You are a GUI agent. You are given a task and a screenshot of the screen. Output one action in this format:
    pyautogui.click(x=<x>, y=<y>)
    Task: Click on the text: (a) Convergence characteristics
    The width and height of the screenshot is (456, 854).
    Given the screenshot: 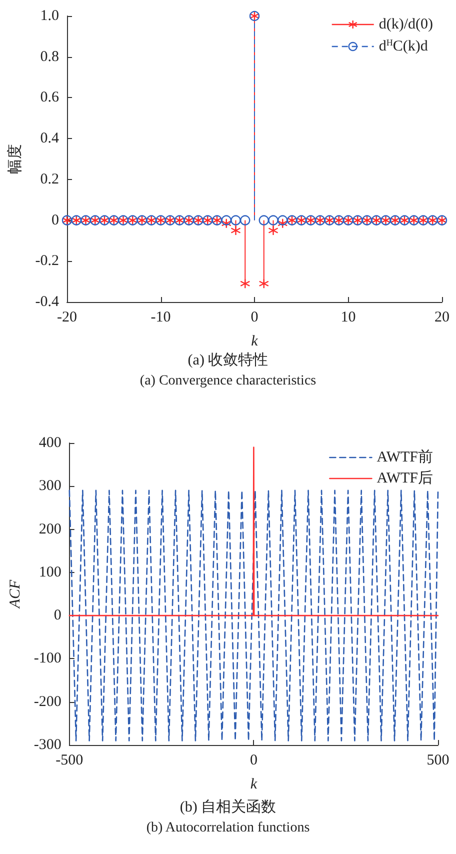 What is the action you would take?
    pyautogui.click(x=228, y=381)
    